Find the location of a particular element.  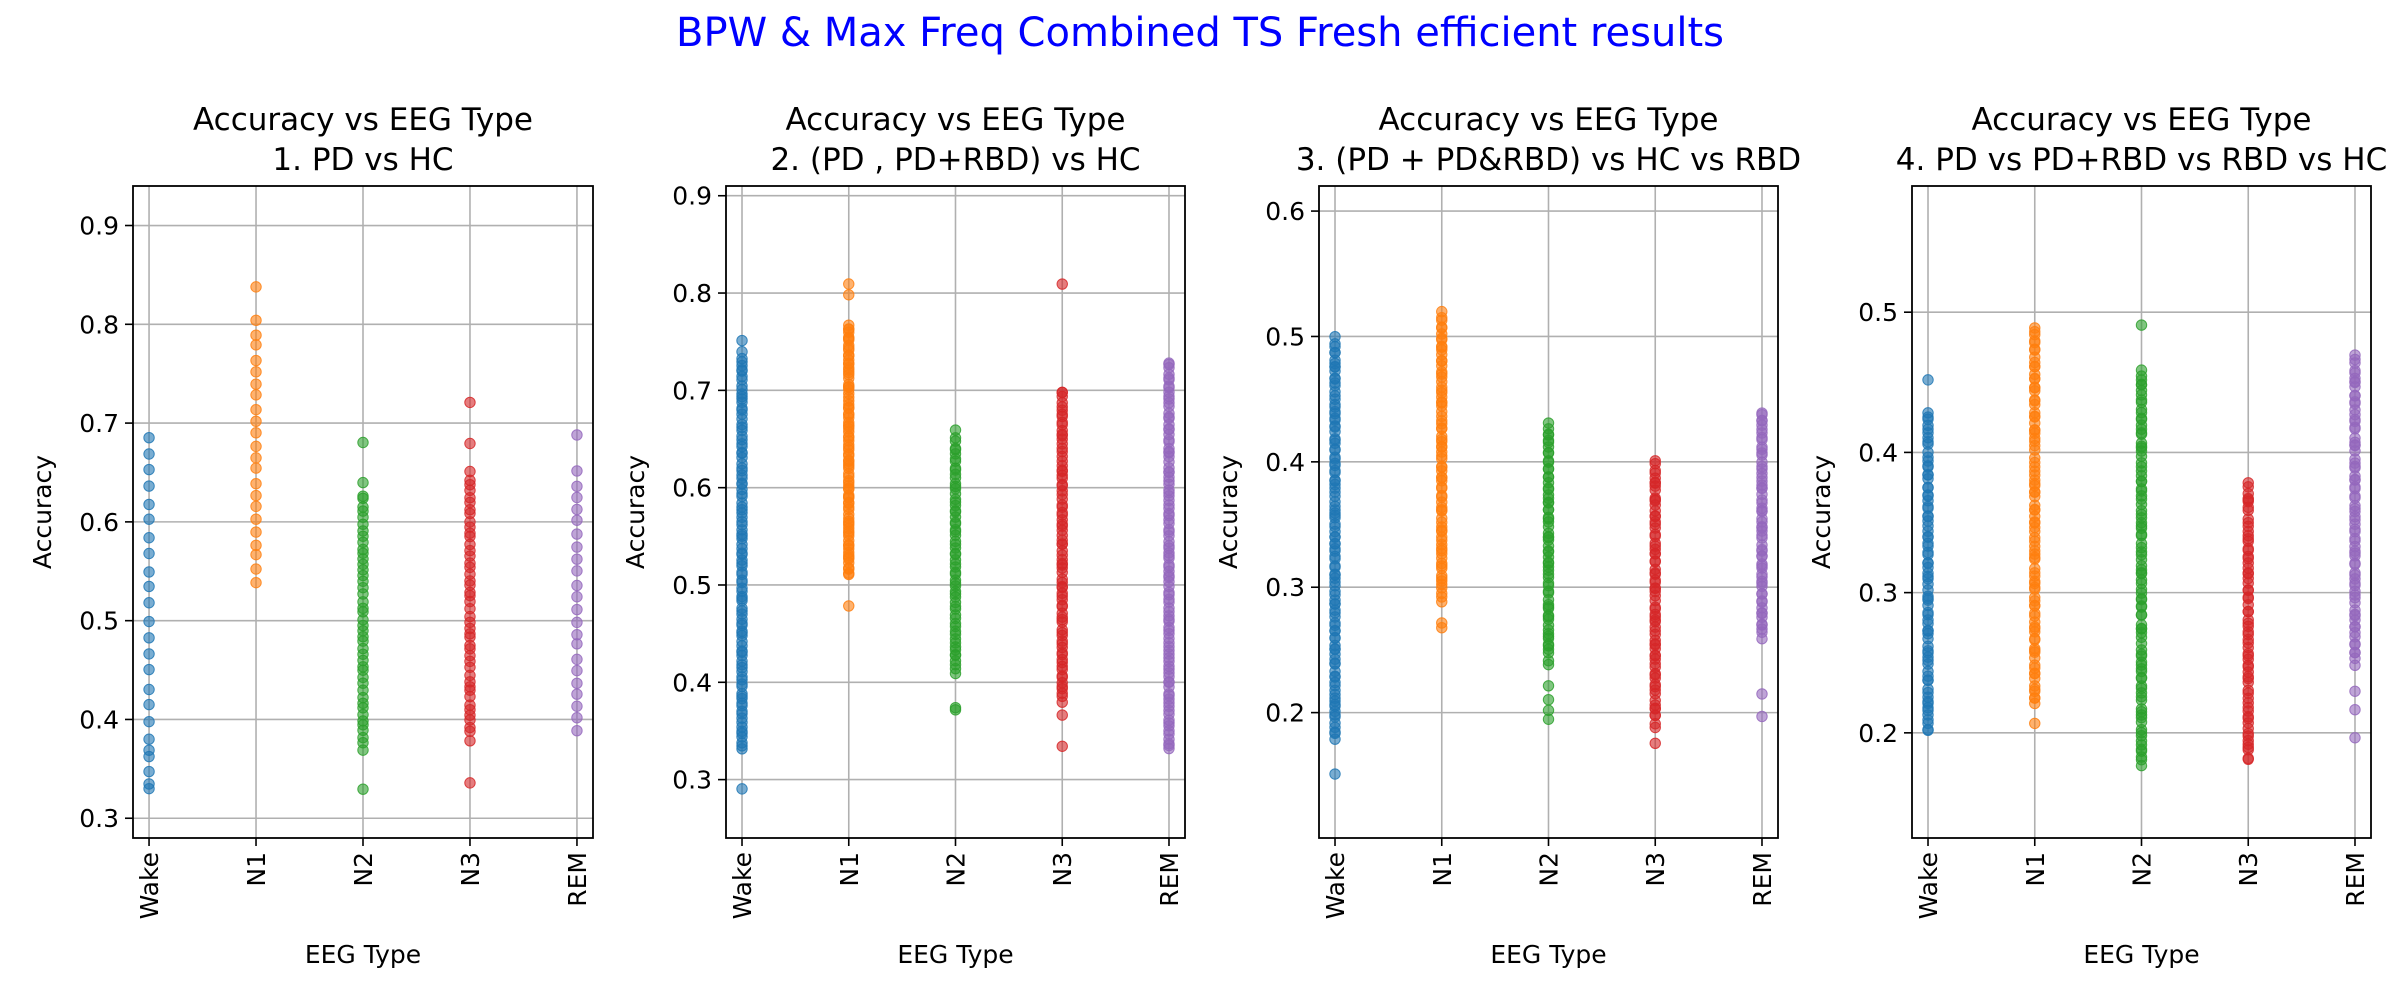

series-n1 is located at coordinates (1442, 469).